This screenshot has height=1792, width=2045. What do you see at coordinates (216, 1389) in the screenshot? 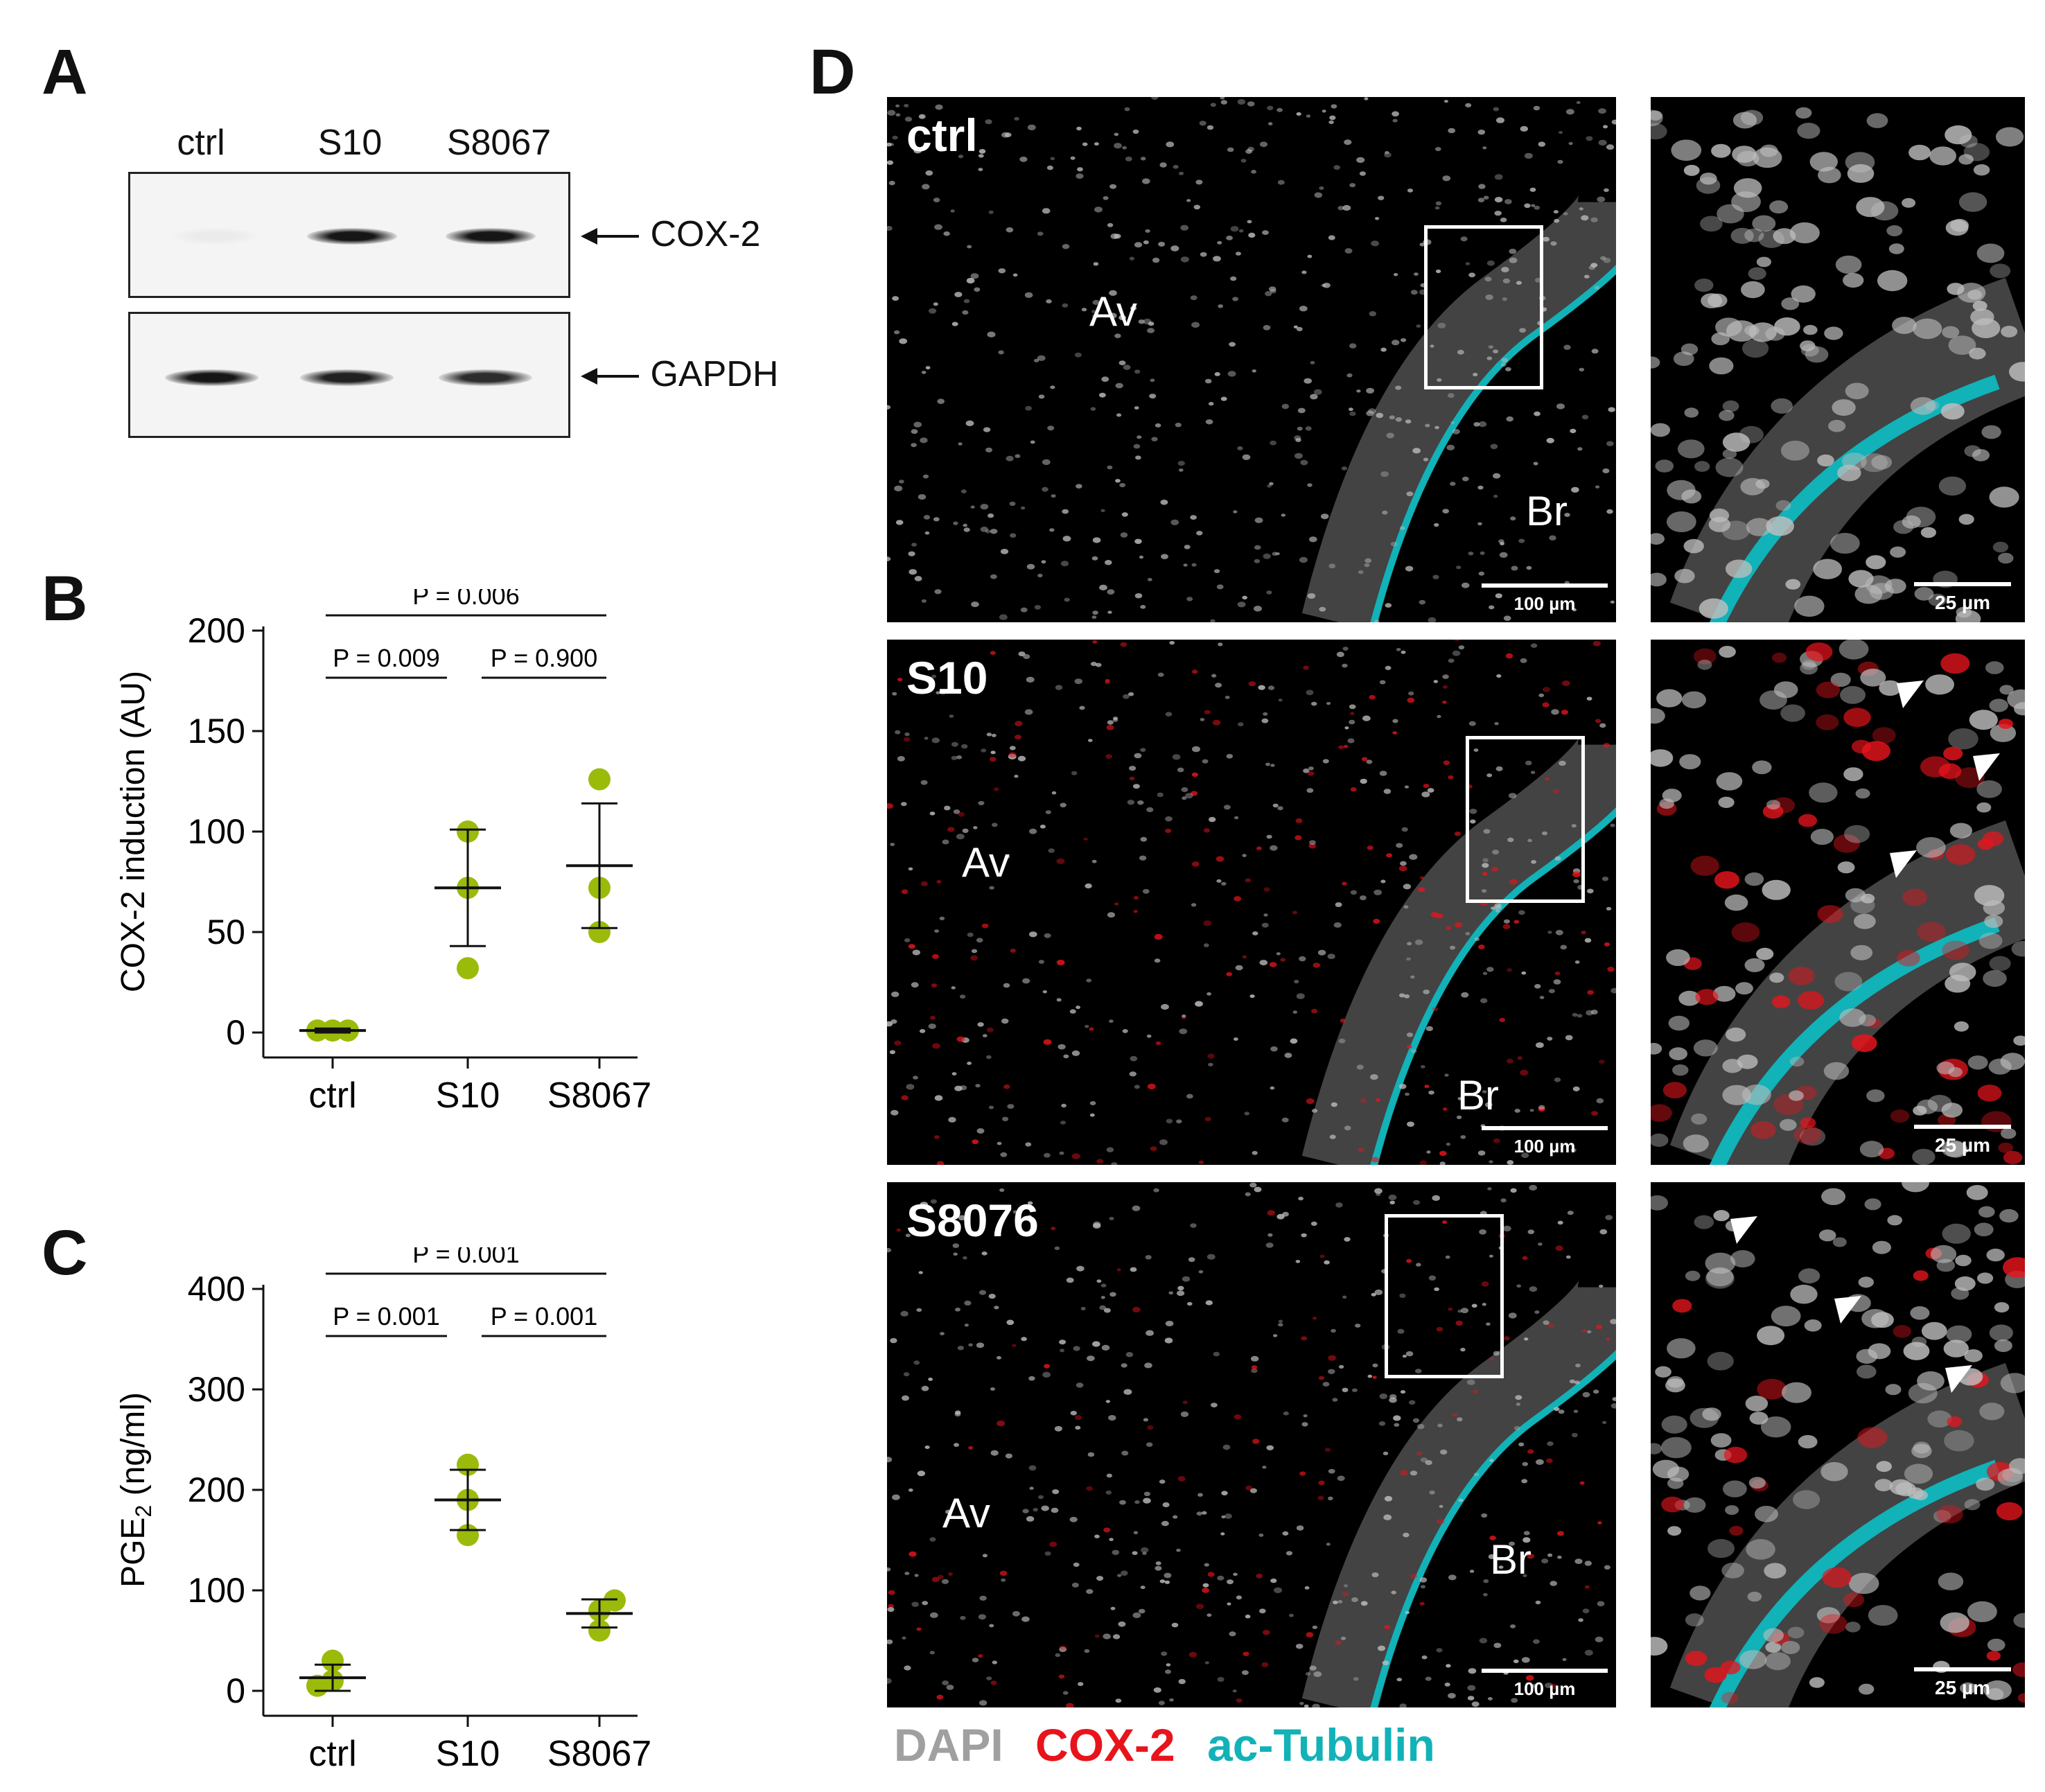
I see `y-tick-label: 300` at bounding box center [216, 1389].